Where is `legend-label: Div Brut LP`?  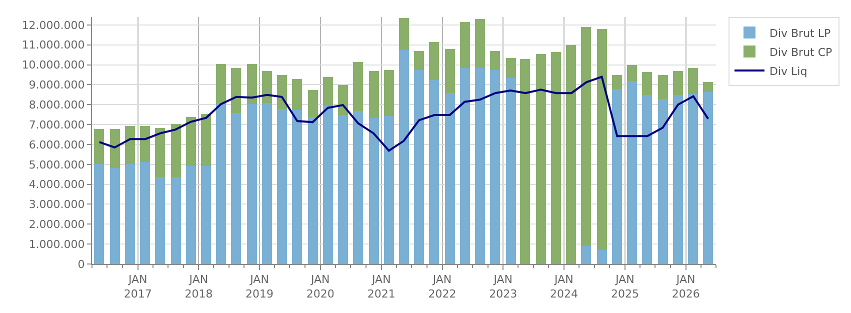
legend-label: Div Brut LP is located at coordinates (800, 33).